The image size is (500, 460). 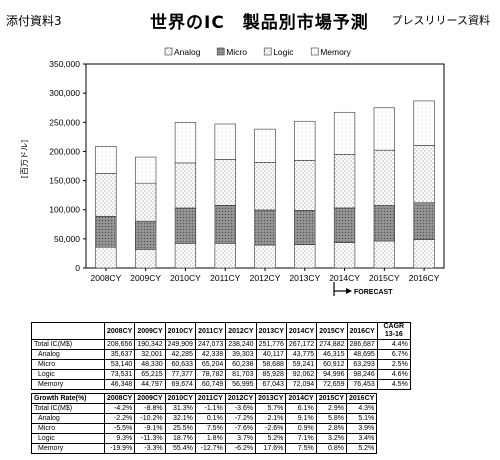 What do you see at coordinates (119, 408) in the screenshot?
I see `table-cell: -4.2%` at bounding box center [119, 408].